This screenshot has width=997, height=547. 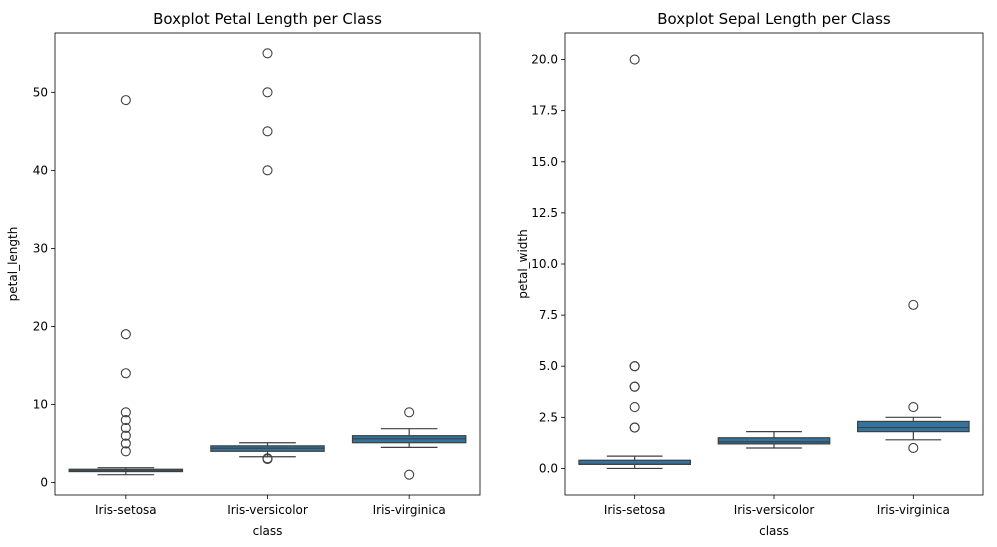 I want to click on panel-2-y-tick-label: 15.0, so click(x=544, y=162).